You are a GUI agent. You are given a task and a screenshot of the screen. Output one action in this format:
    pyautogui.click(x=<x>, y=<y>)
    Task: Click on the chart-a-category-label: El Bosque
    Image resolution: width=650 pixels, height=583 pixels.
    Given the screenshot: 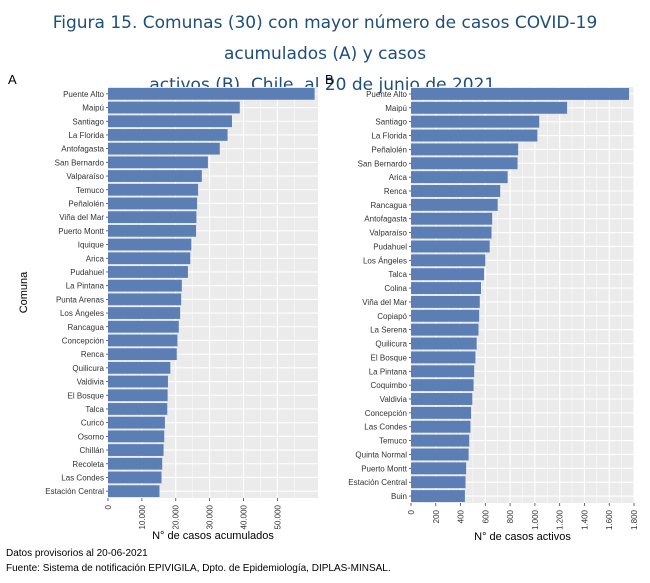 What is the action you would take?
    pyautogui.click(x=86, y=395)
    